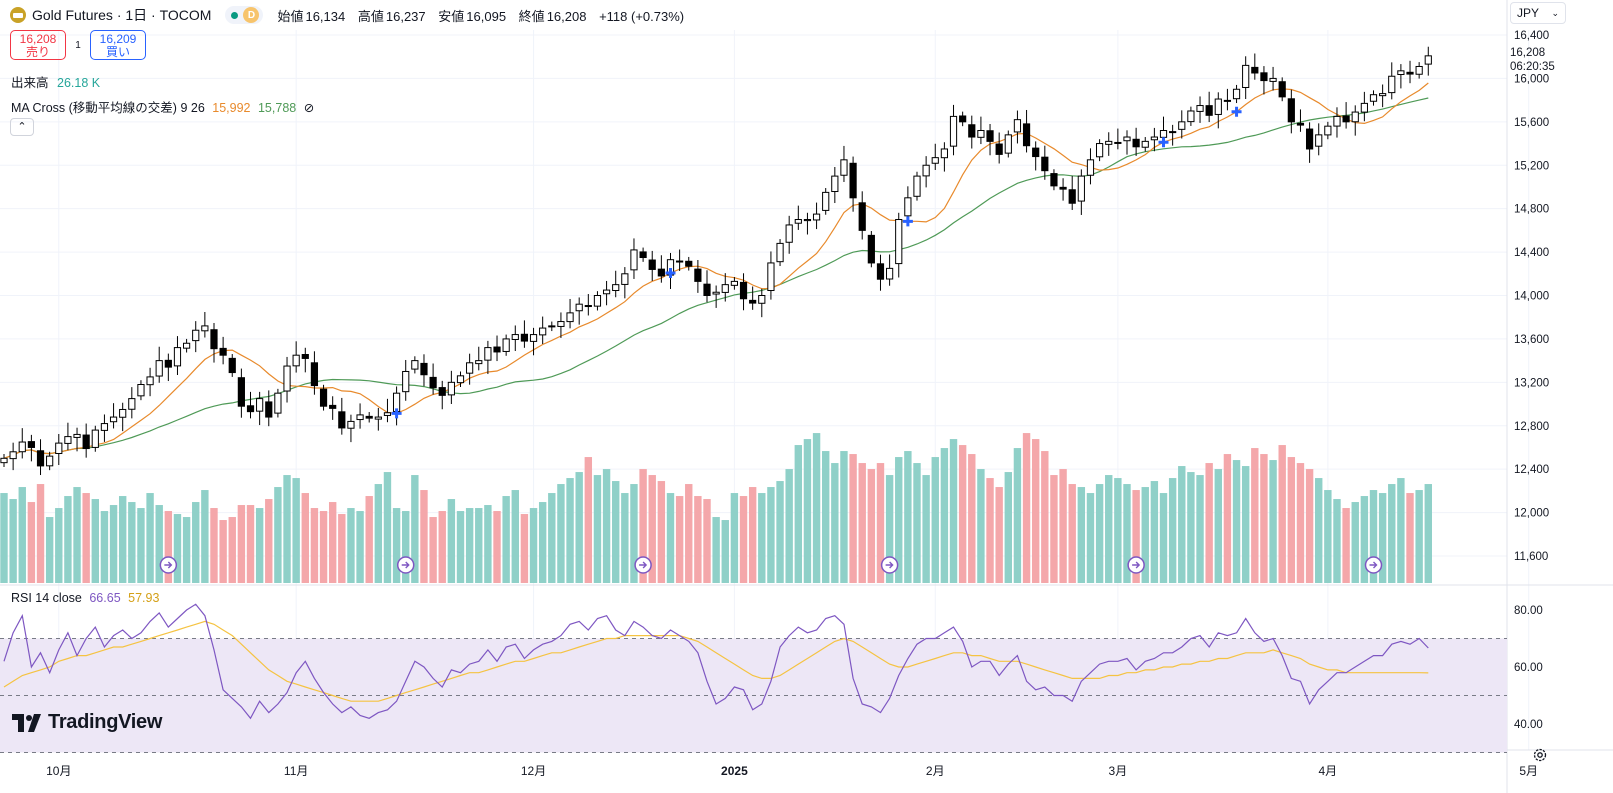  Describe the element at coordinates (244, 15) in the screenshot. I see `market-status-badge: D` at that location.